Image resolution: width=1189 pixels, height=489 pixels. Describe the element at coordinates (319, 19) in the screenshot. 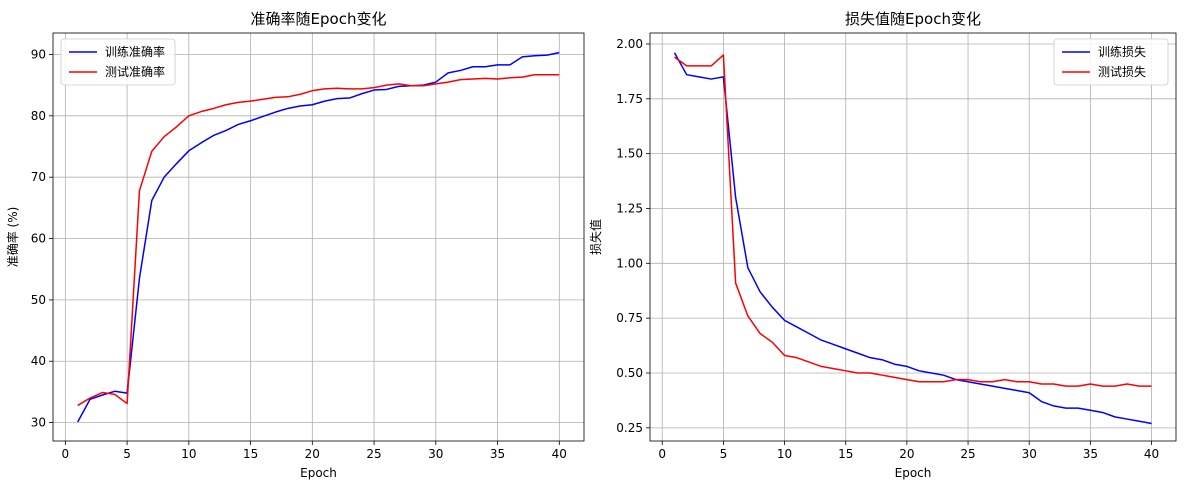

I see `chart-title: 准确率随Epoch变化` at that location.